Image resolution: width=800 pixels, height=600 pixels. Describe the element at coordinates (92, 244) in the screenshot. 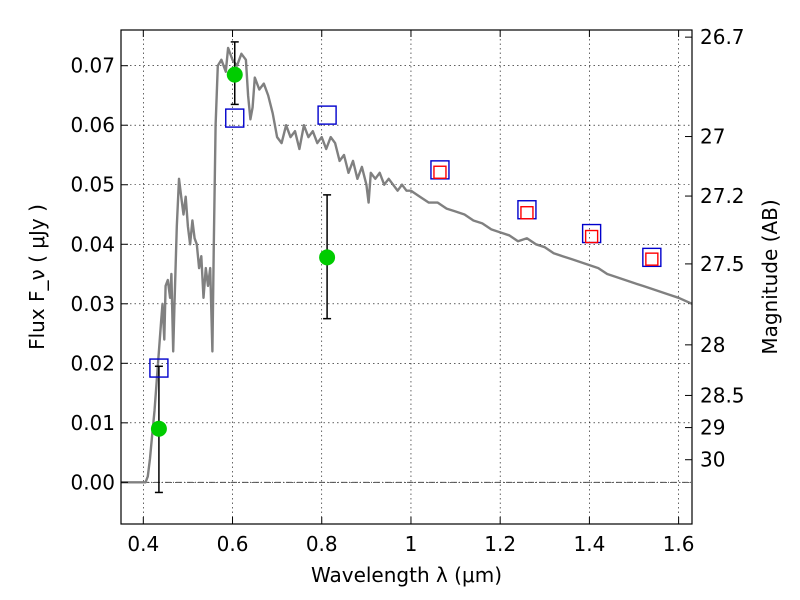

I see `y-tick-label: 0.04` at that location.